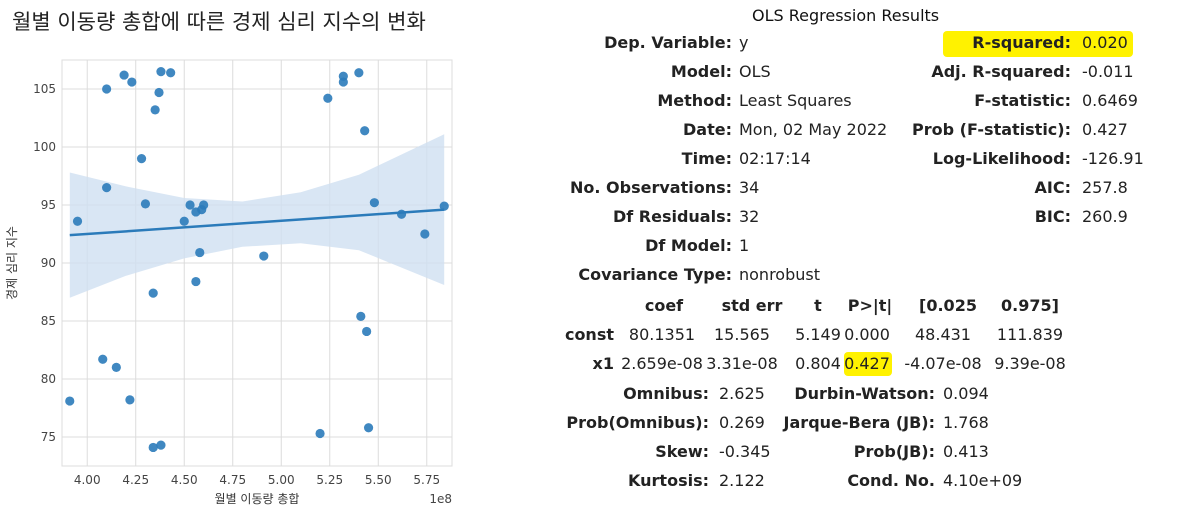 The height and width of the screenshot is (518, 1184). Describe the element at coordinates (779, 274) in the screenshot. I see `ols-left-value: nonrobust` at that location.